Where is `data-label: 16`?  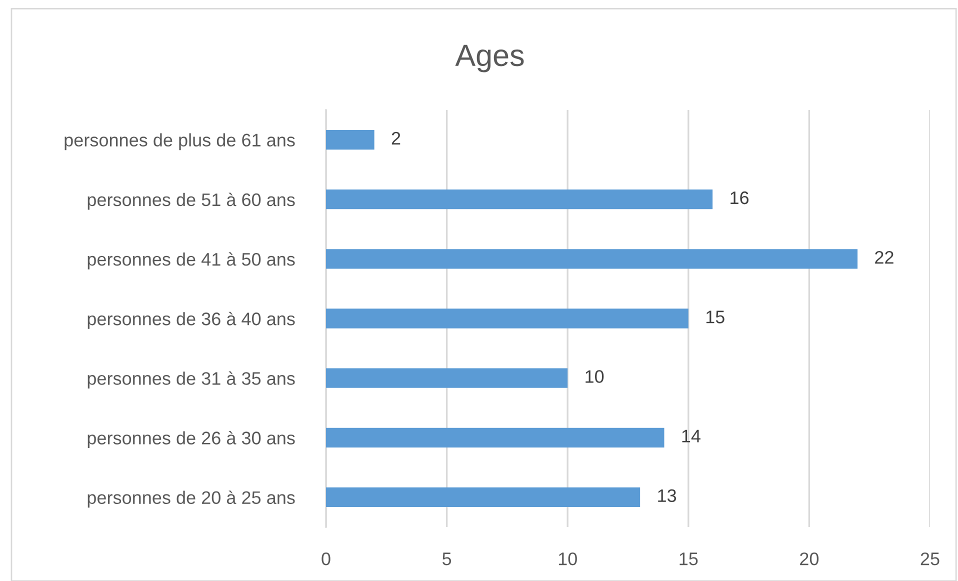 data-label: 16 is located at coordinates (739, 197).